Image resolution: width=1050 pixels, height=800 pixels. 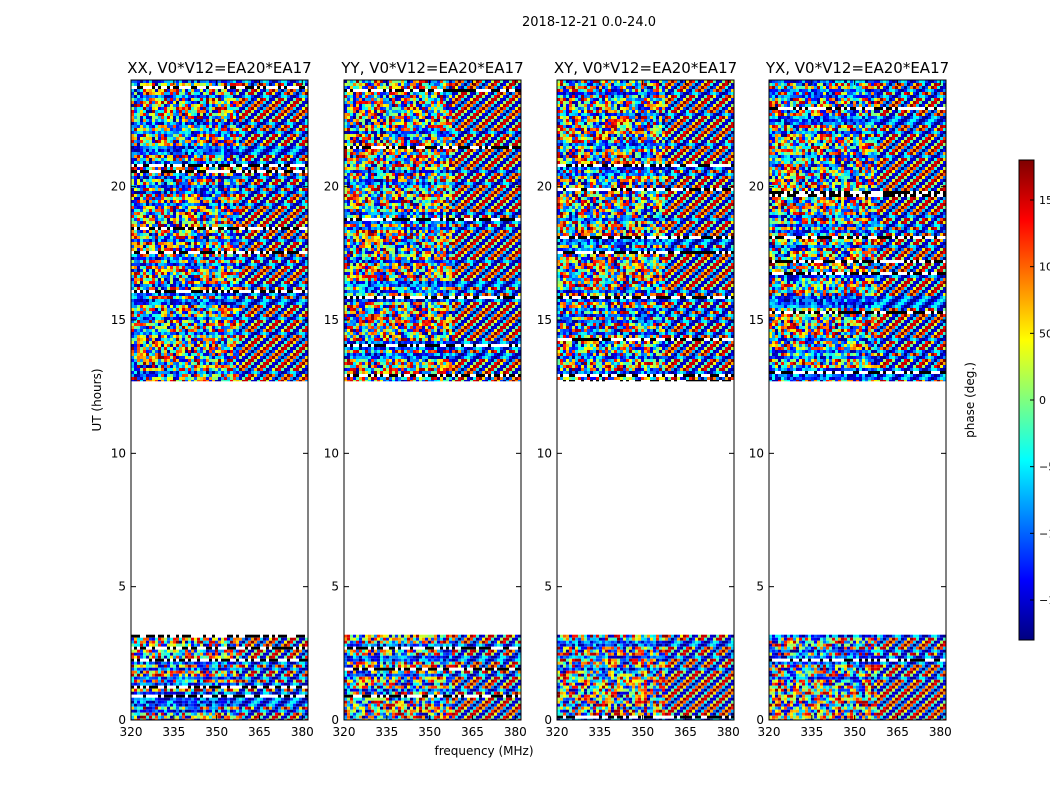 What do you see at coordinates (483, 751) in the screenshot?
I see `x-axis-label: frequency (MHz)` at bounding box center [483, 751].